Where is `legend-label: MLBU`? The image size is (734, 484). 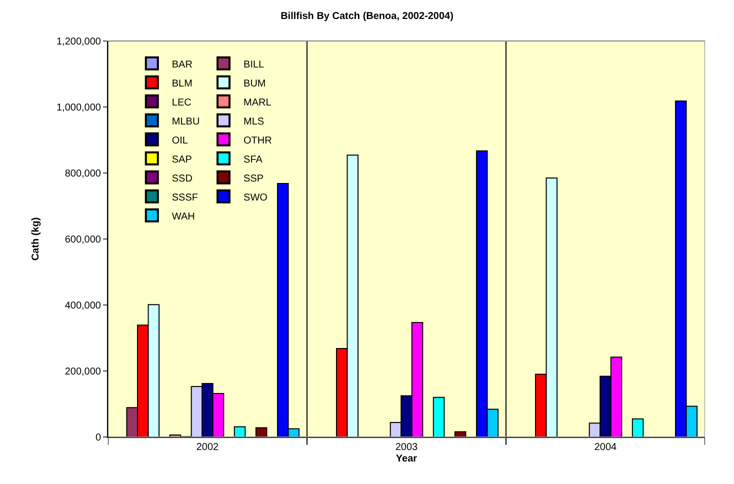
legend-label: MLBU is located at coordinates (186, 122).